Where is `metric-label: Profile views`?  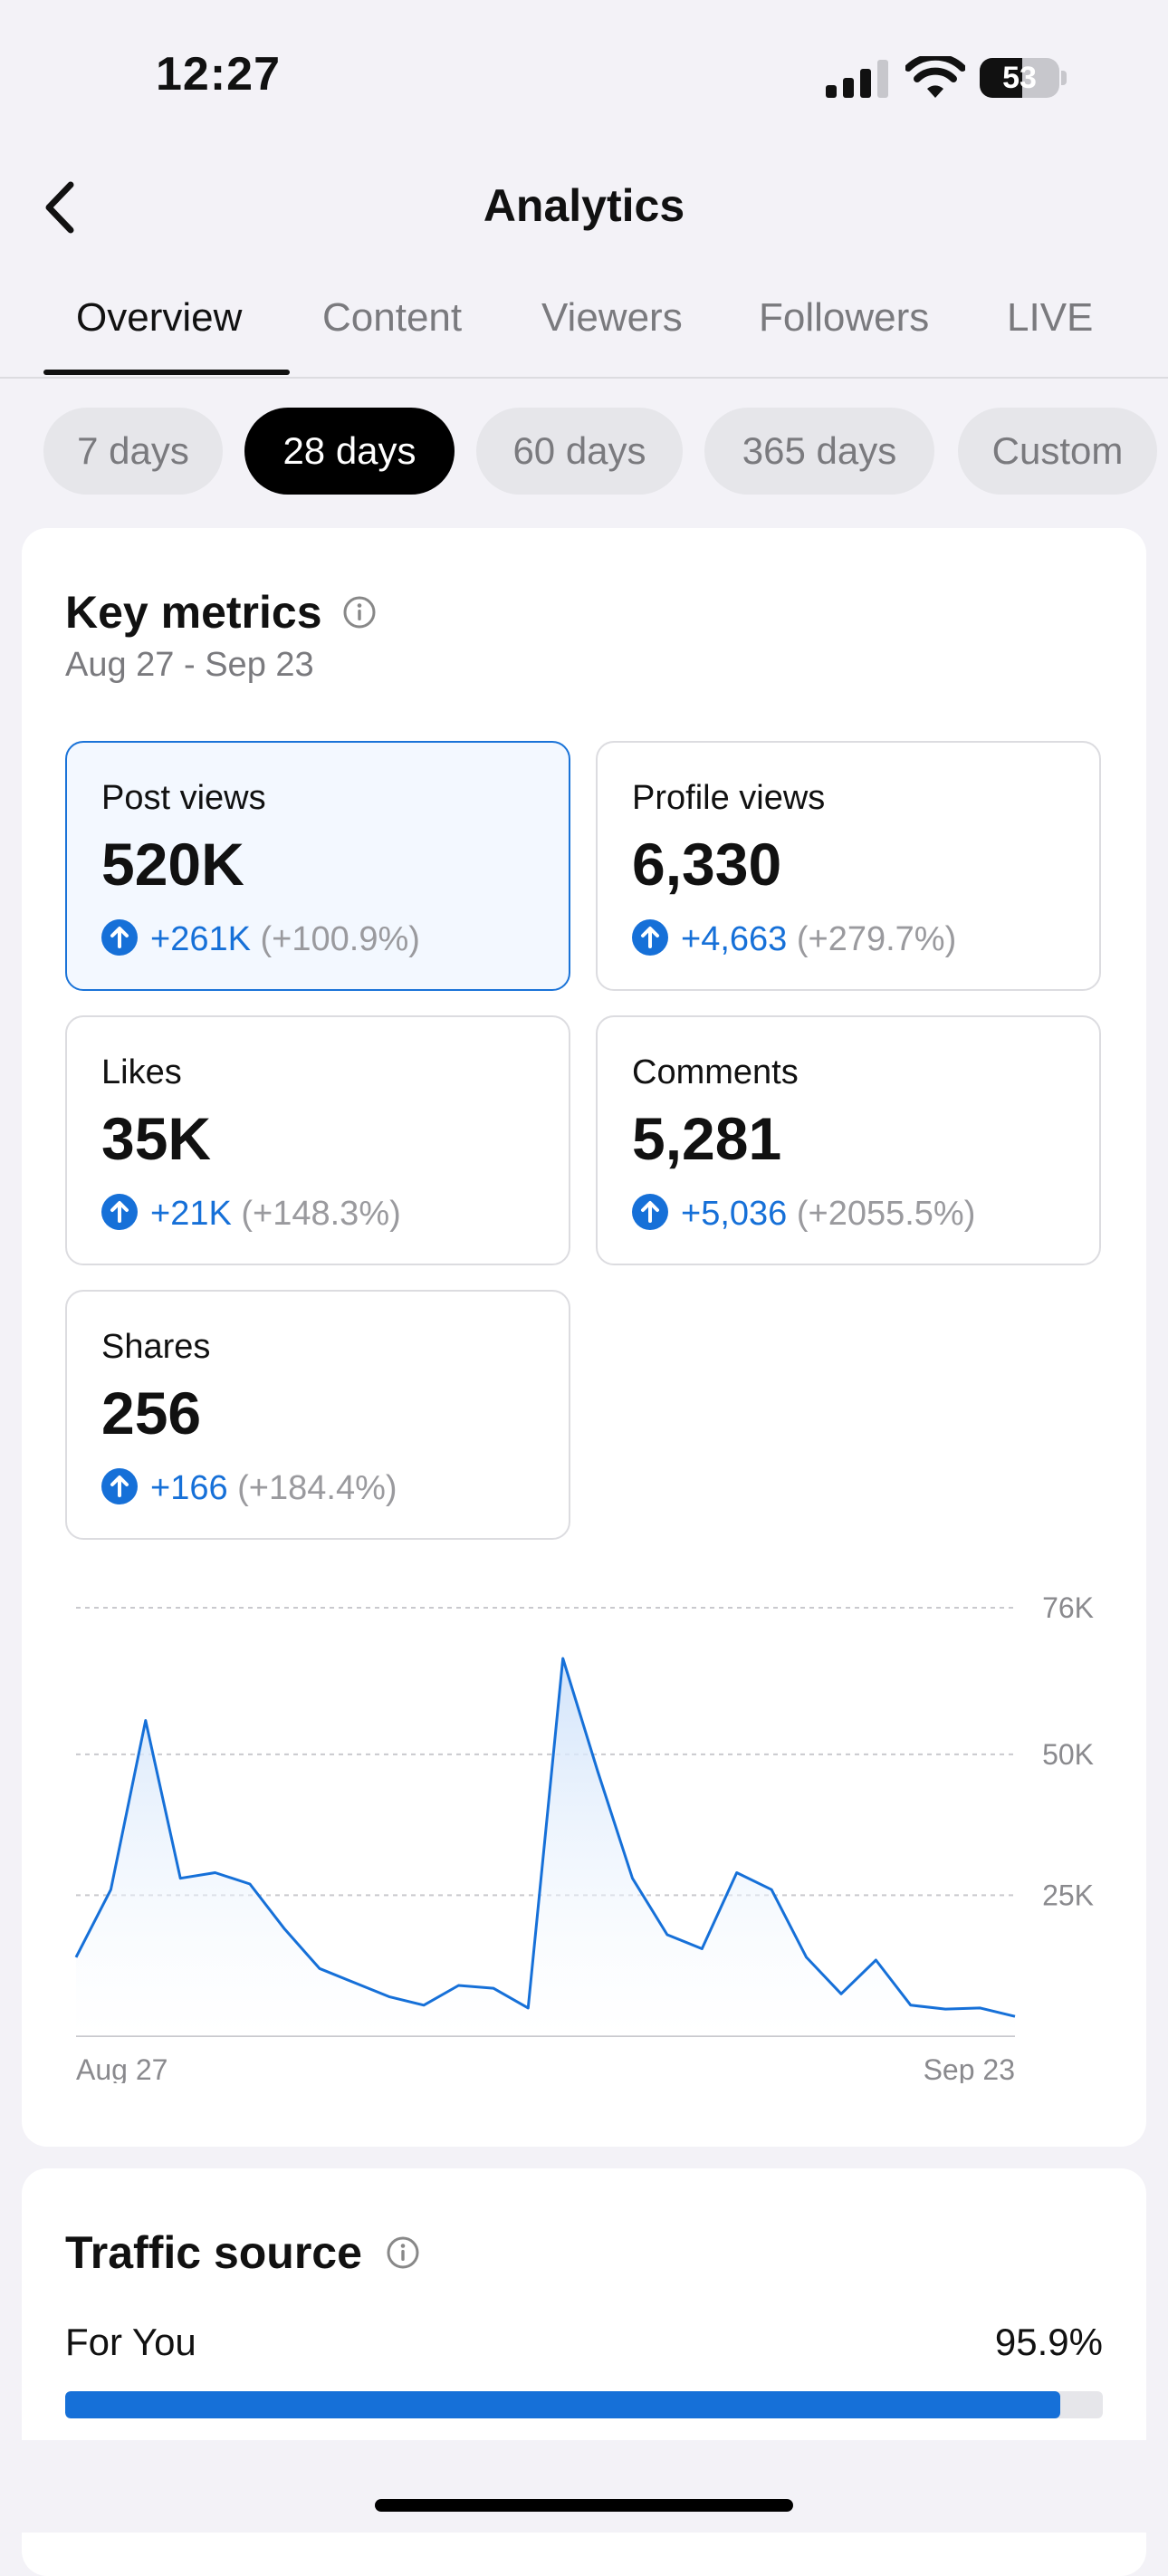
metric-label: Profile views is located at coordinates (729, 798).